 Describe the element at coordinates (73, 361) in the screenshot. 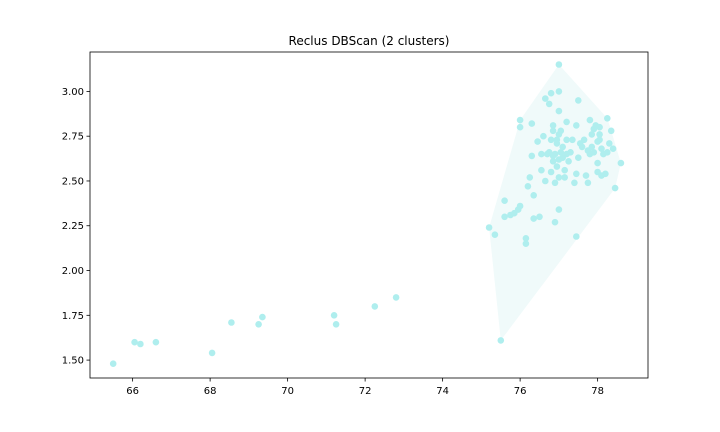

I see `y-tick-label: 1.50` at that location.